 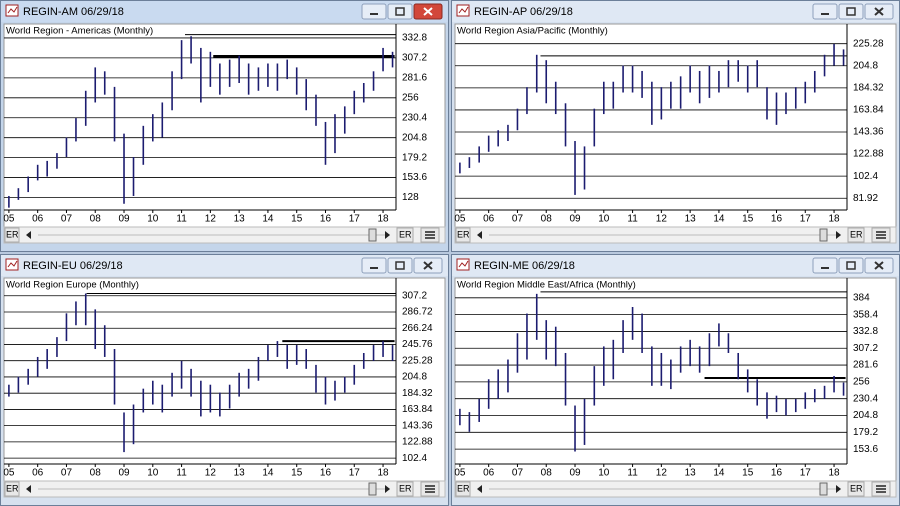 I want to click on minimize-glyph, so click(x=825, y=268).